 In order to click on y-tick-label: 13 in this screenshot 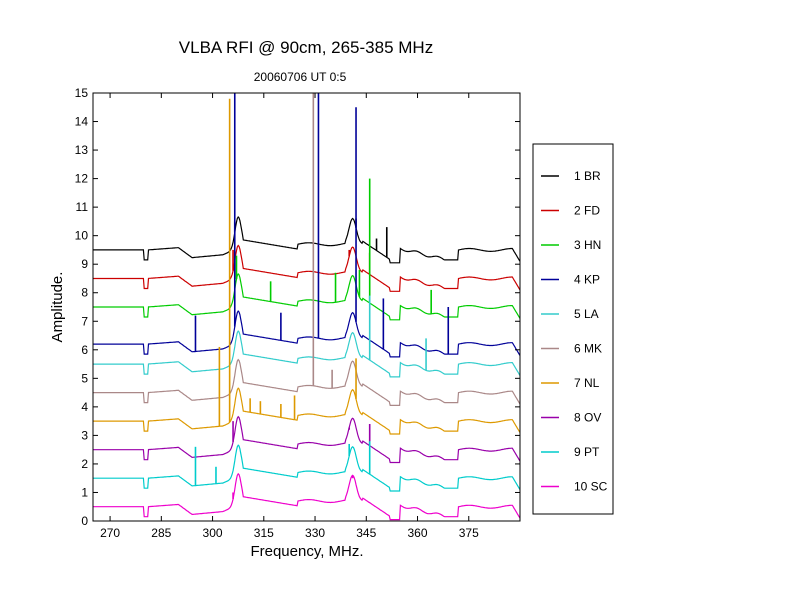, I will do `click(82, 150)`.